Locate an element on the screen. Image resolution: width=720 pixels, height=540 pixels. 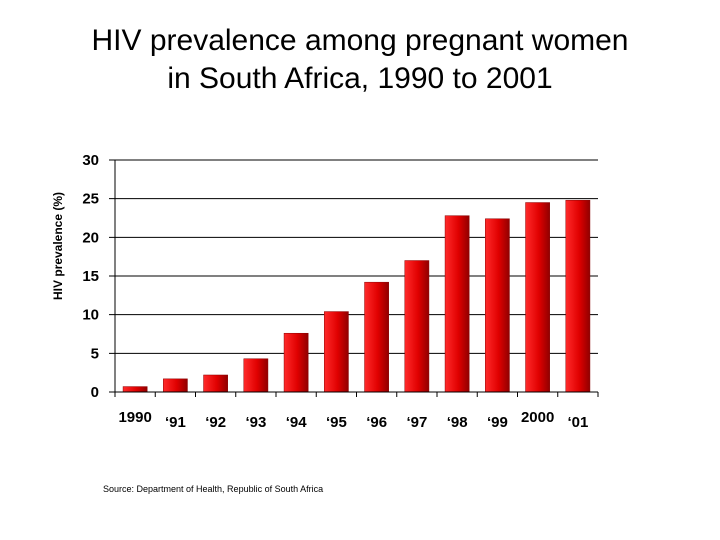
x-tick-label: ‘99 is located at coordinates (497, 422).